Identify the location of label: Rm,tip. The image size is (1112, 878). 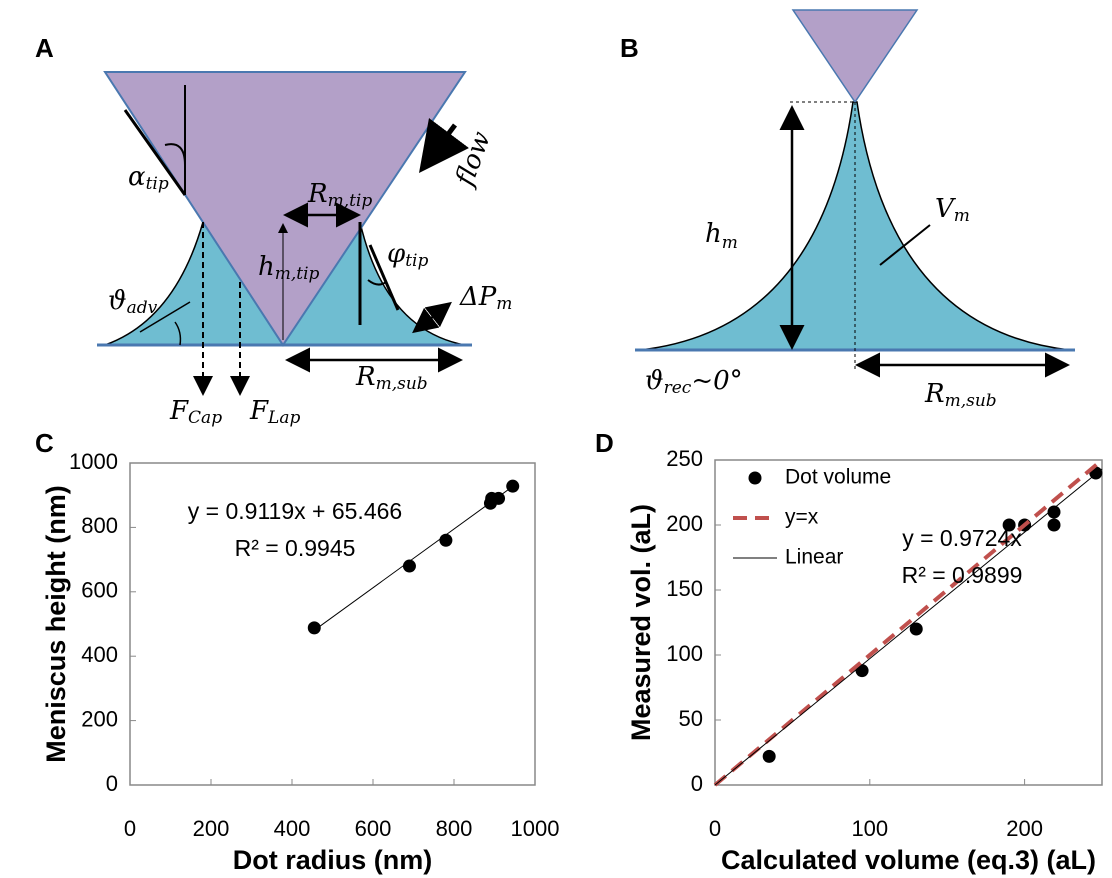
(339, 195).